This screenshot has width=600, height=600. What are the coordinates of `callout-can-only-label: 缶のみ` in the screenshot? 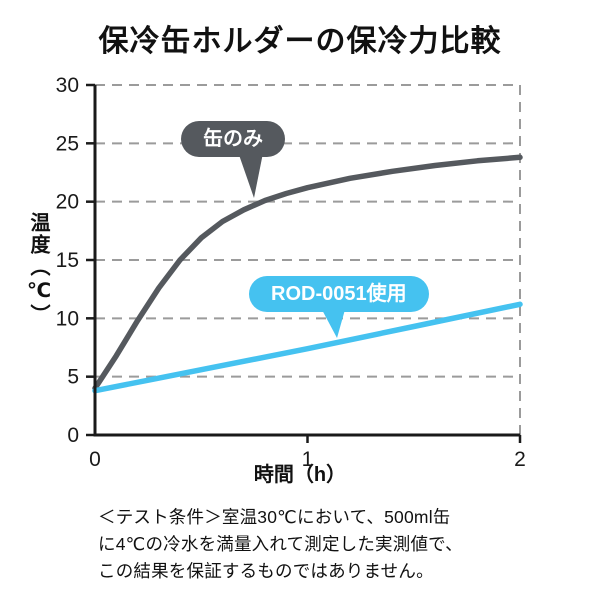 It's located at (233, 139).